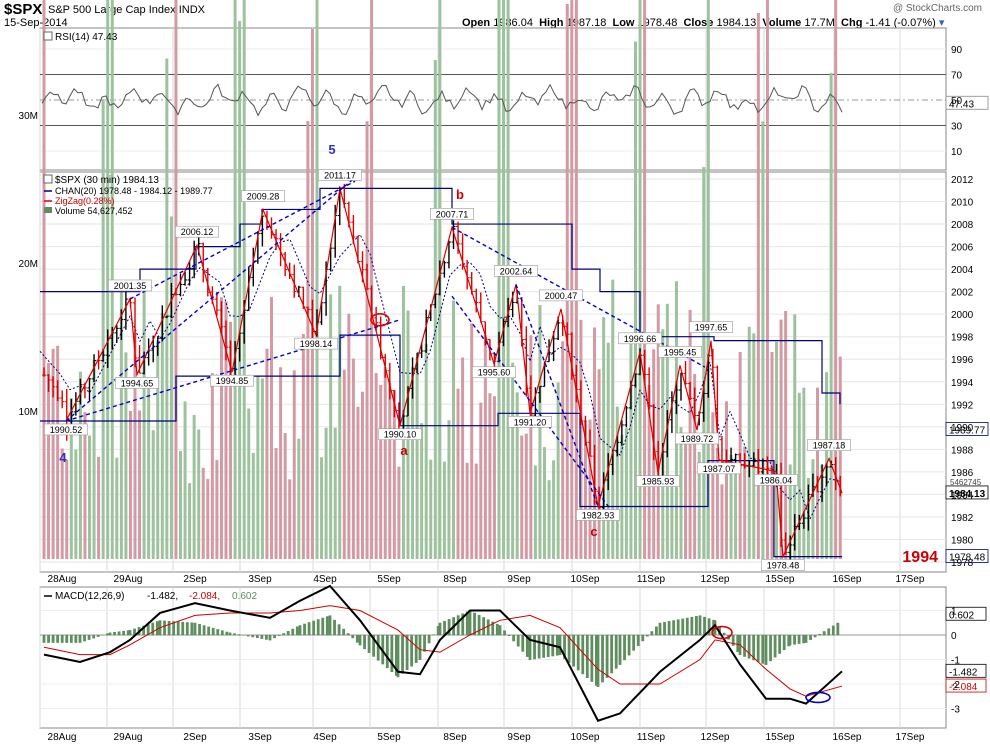 This screenshot has height=744, width=990. I want to click on volume-tick-label: 10M, so click(28, 412).